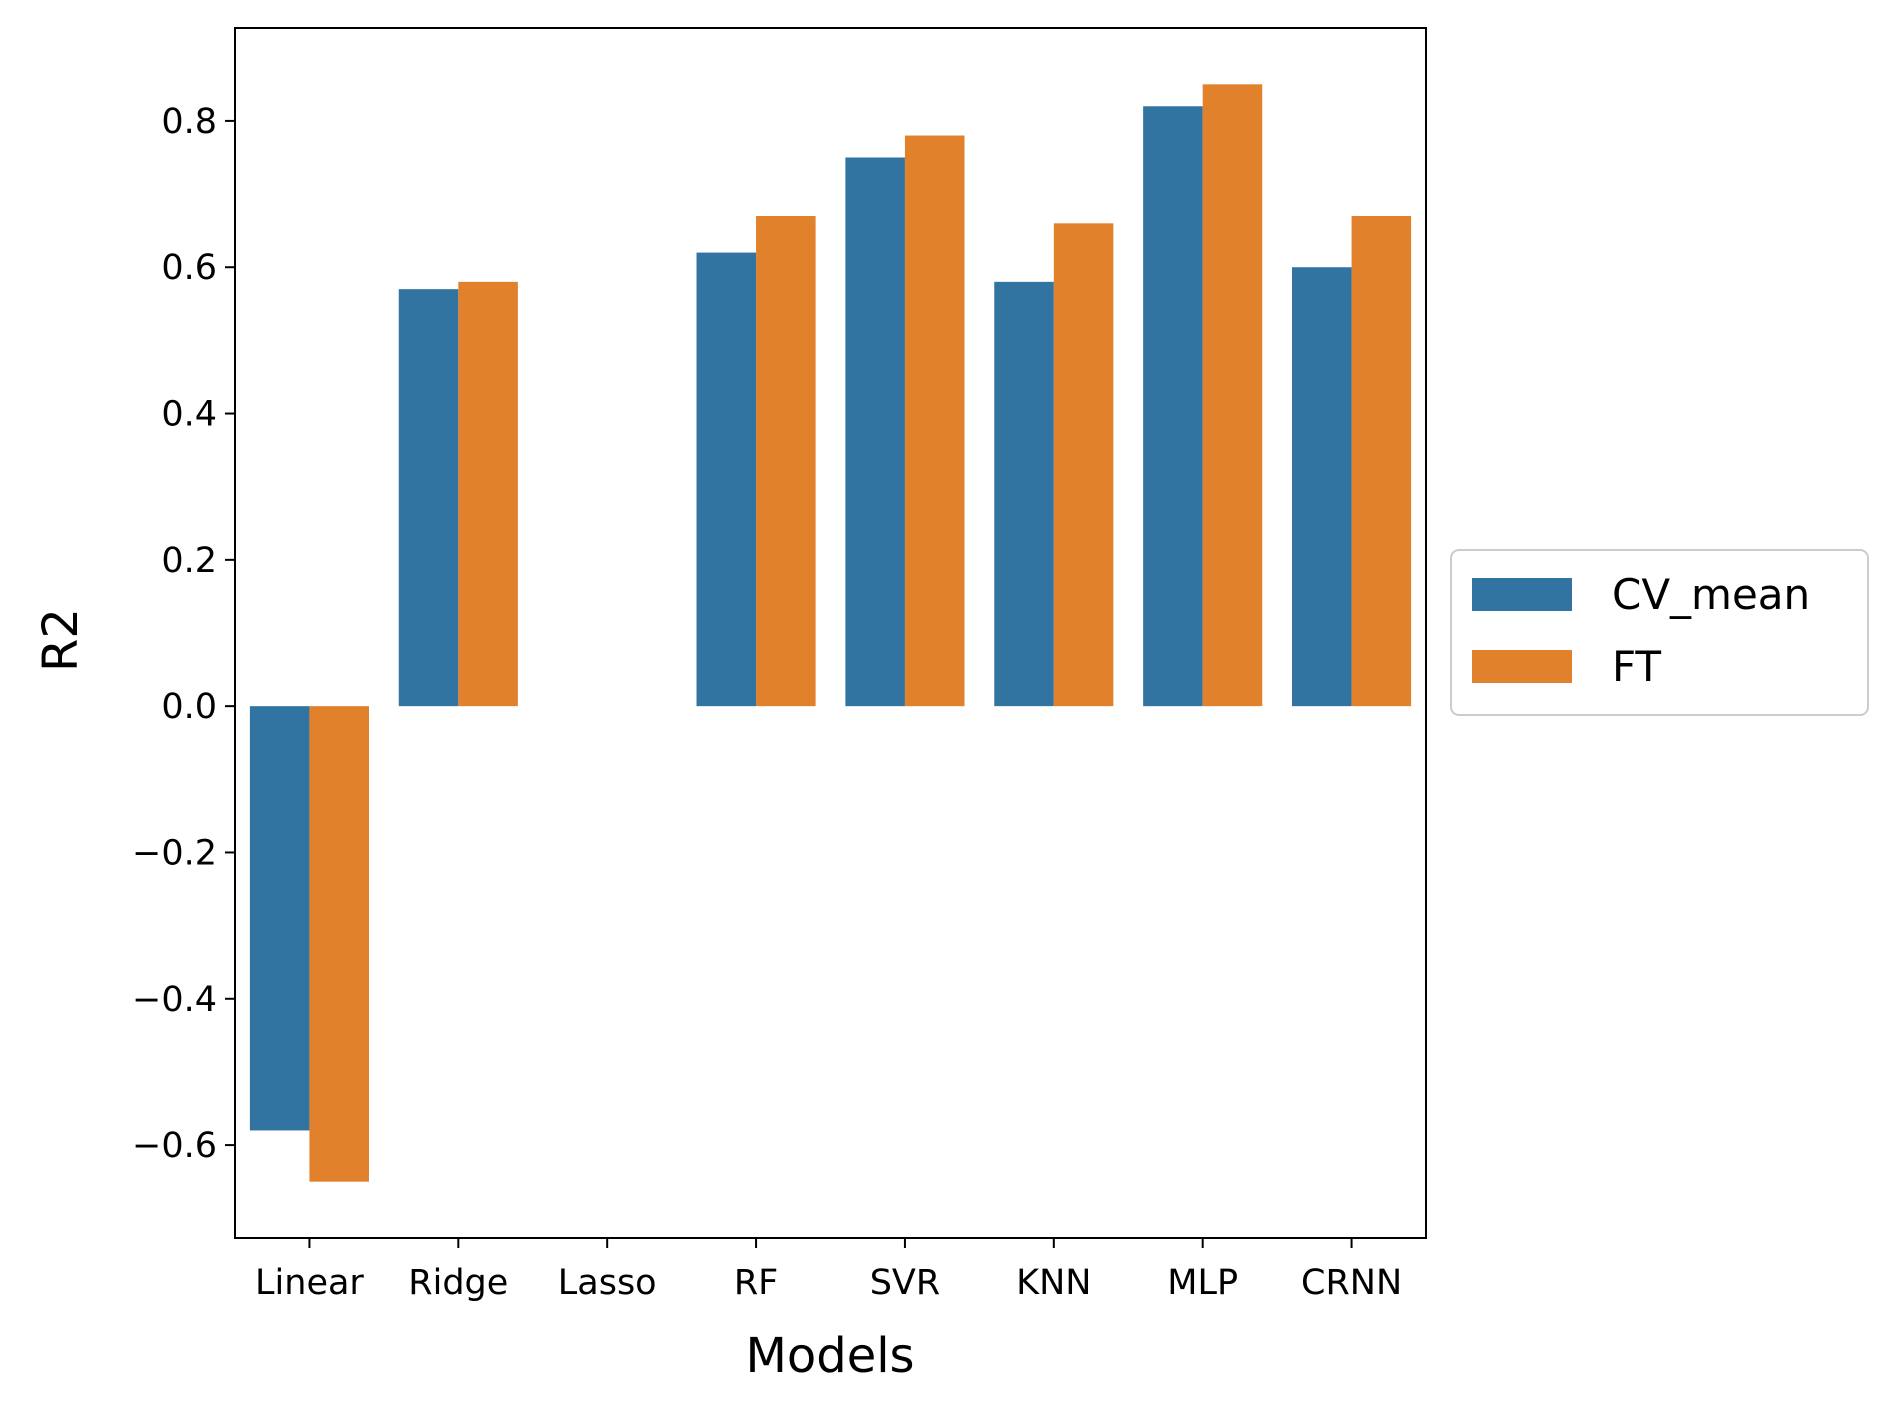  I want to click on x-tick-label-crnn: CRNN, so click(1351, 1283).